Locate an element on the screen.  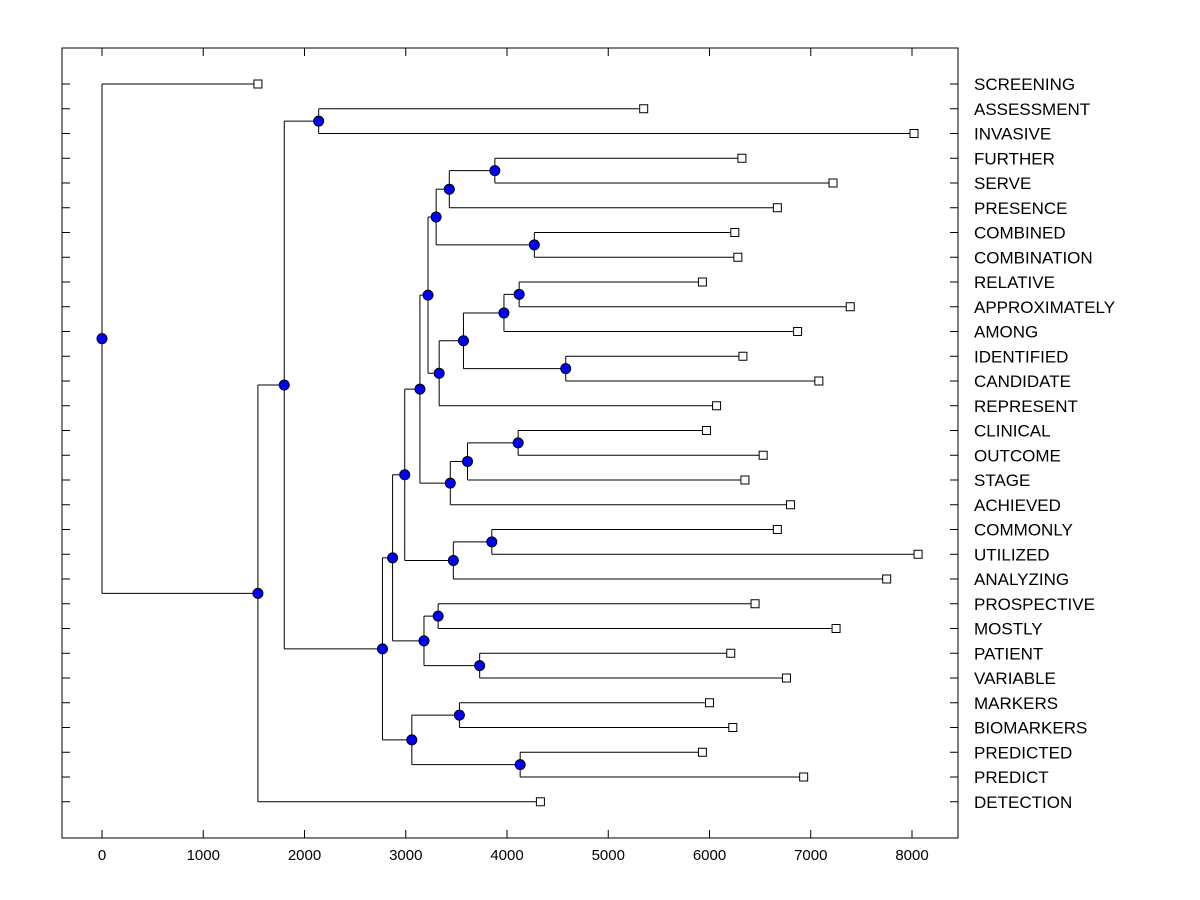
merge-node-n_bigd is located at coordinates (258, 593).